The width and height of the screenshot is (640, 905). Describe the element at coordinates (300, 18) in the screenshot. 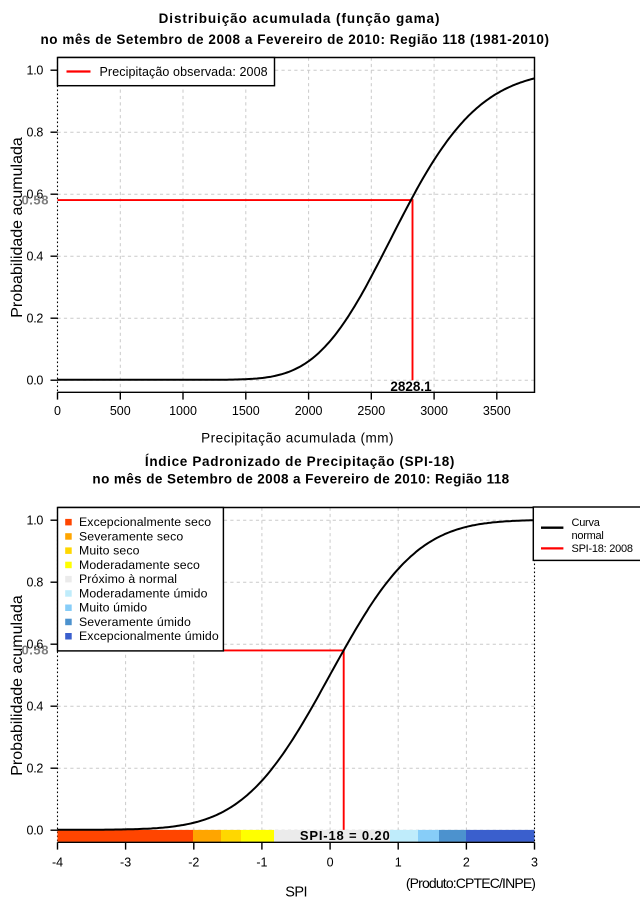

I see `svg-text:Distribuição acumulada (função: Distribuição acumulada (função gama)` at that location.